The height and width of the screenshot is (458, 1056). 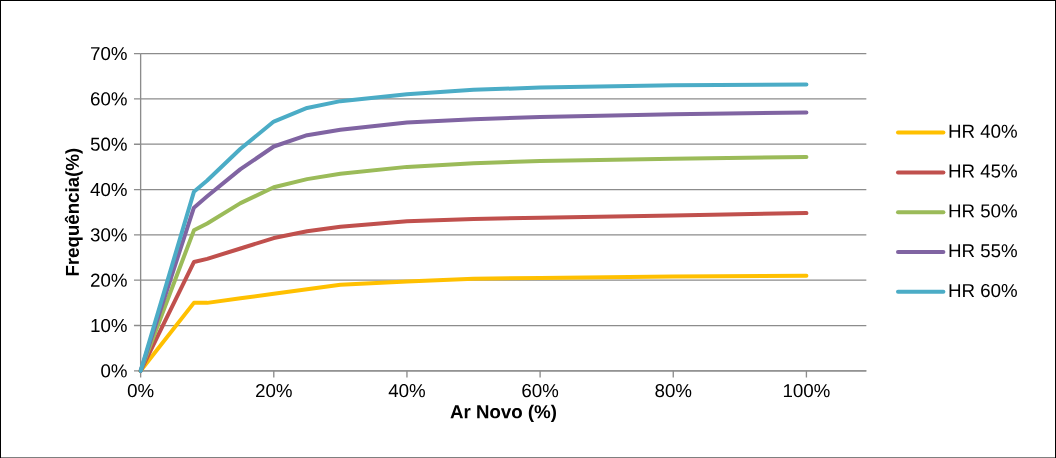 I want to click on x-tick-label: 100%, so click(x=806, y=390).